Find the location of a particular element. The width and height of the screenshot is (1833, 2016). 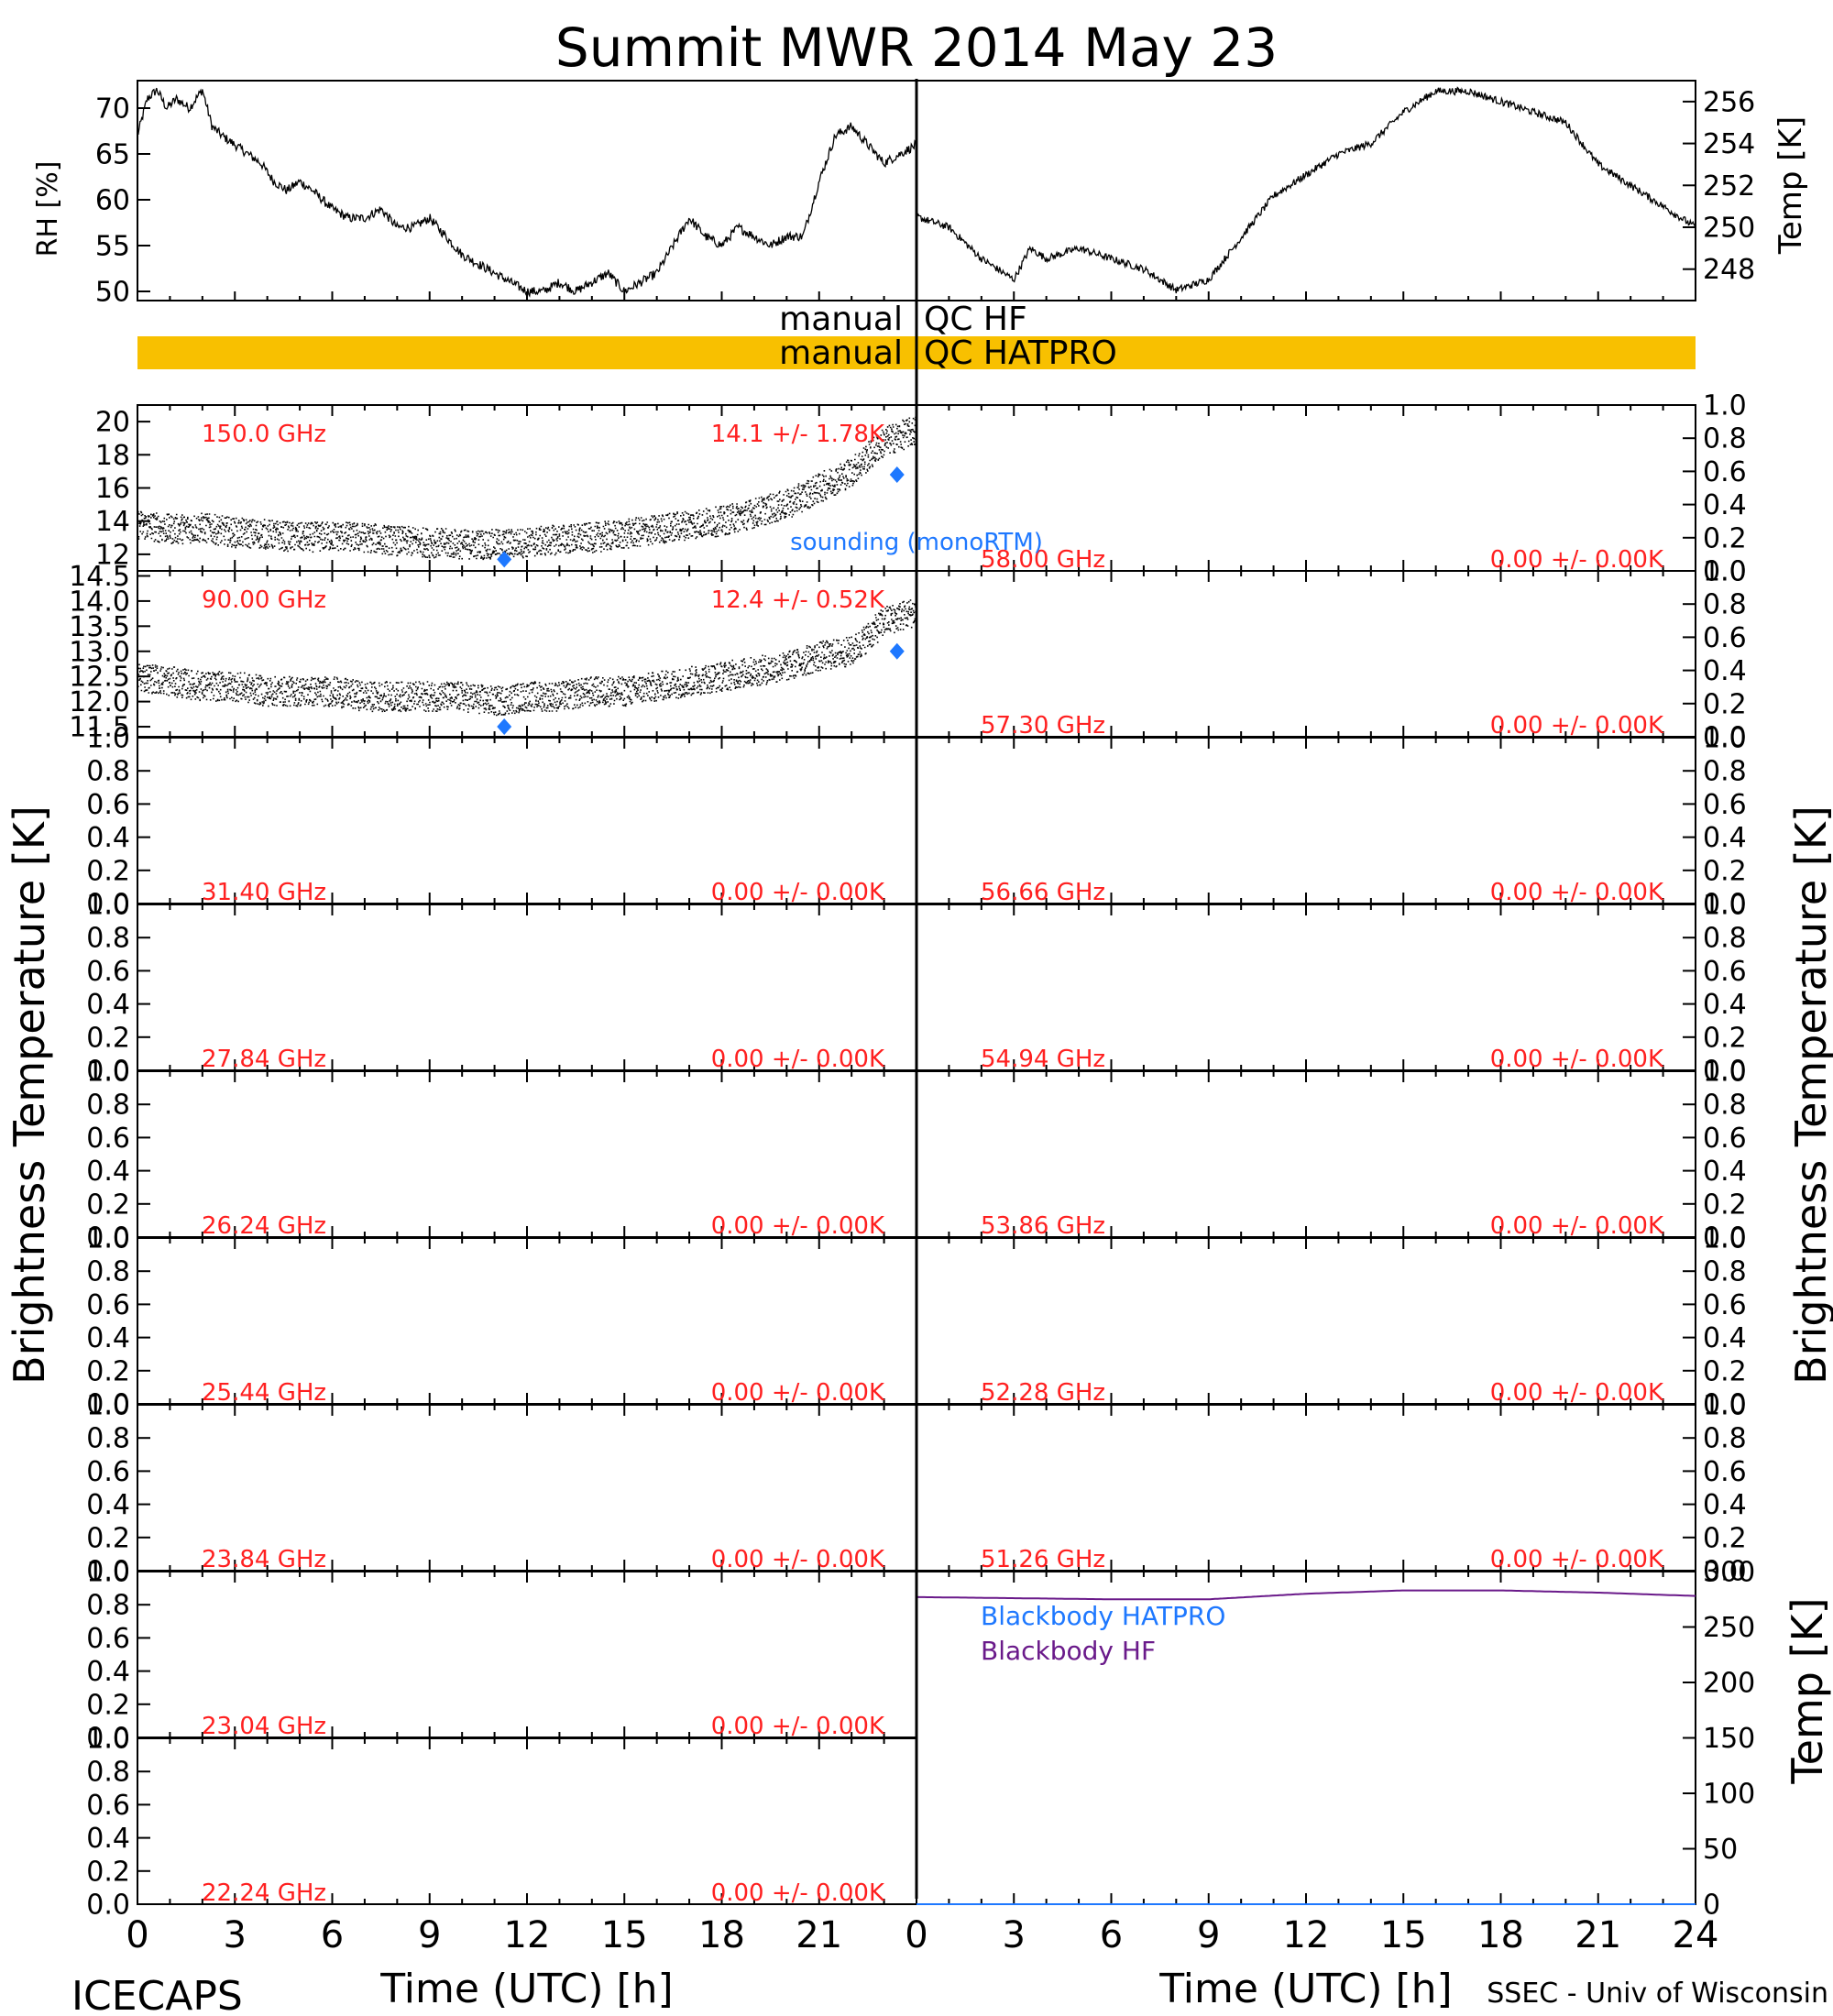

blackbody-legend-label: Blackbody HF is located at coordinates (1068, 1651).